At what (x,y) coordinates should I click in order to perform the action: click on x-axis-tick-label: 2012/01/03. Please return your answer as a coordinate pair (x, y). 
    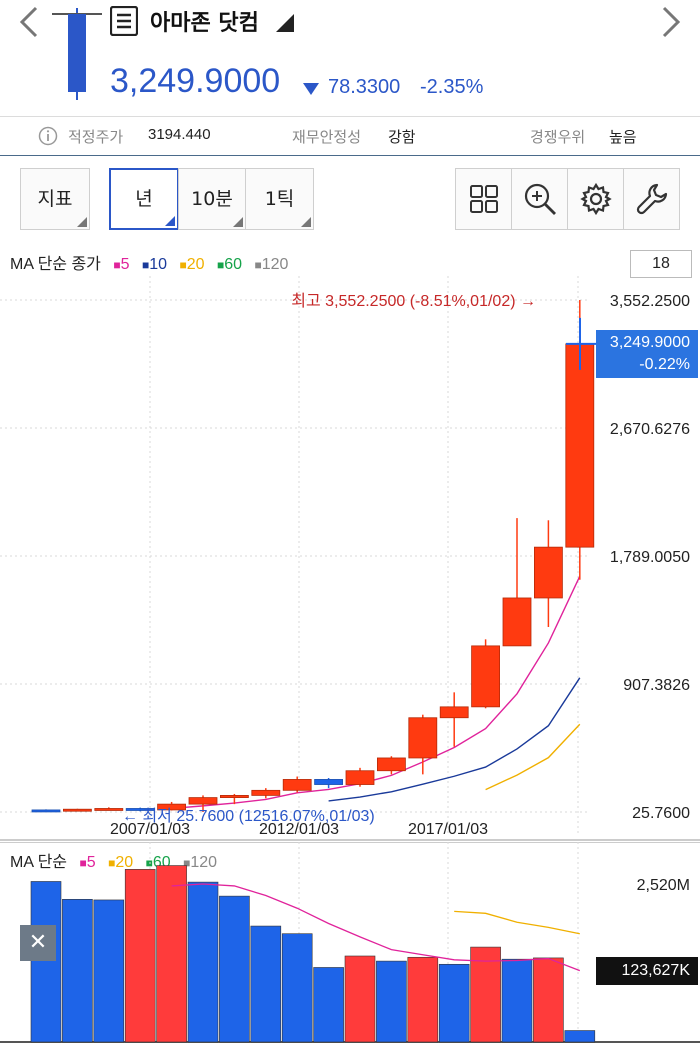
    Looking at the image, I should click on (299, 829).